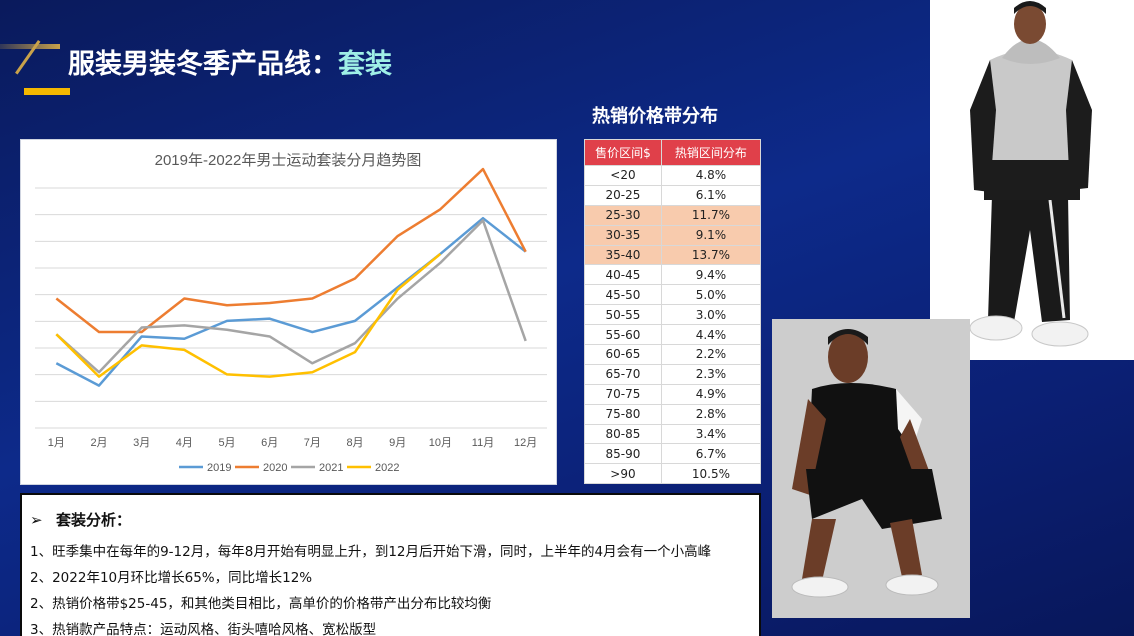 The image size is (1134, 636). What do you see at coordinates (275, 468) in the screenshot?
I see `chart-legend-label: 2020` at bounding box center [275, 468].